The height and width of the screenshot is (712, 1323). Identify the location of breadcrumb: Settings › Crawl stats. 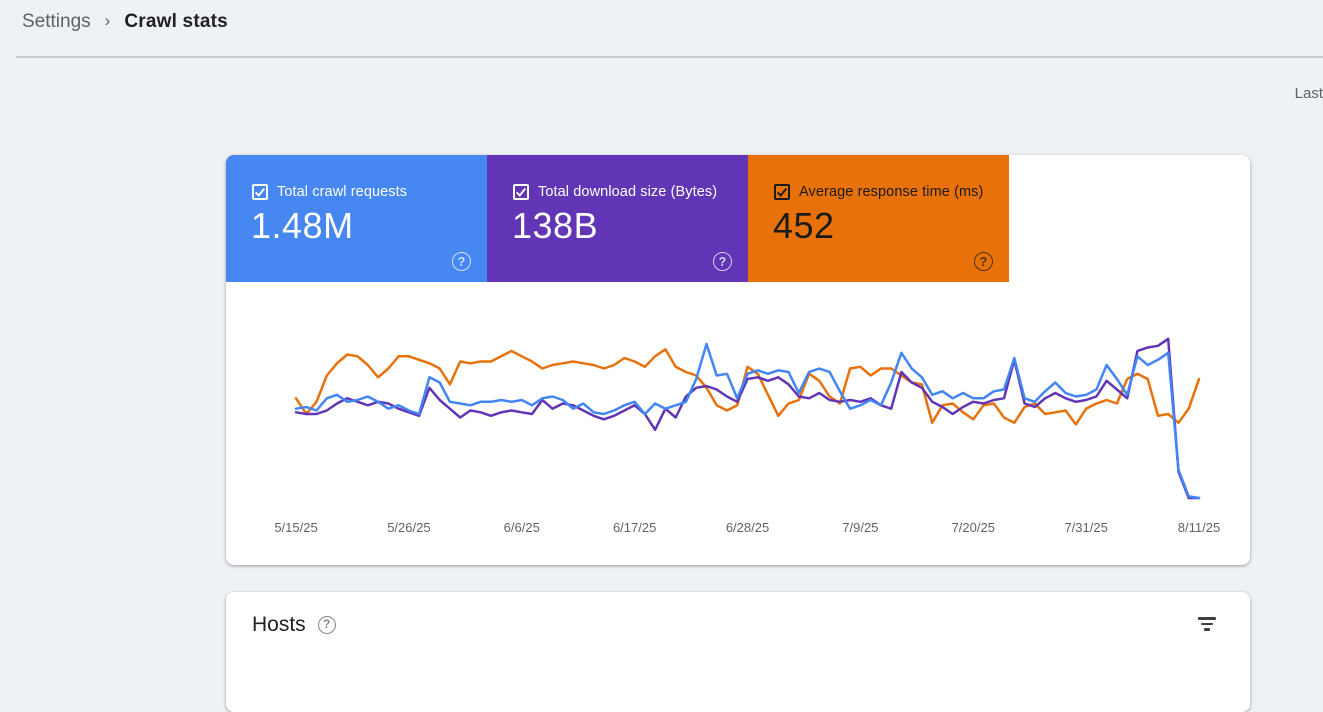
(125, 22).